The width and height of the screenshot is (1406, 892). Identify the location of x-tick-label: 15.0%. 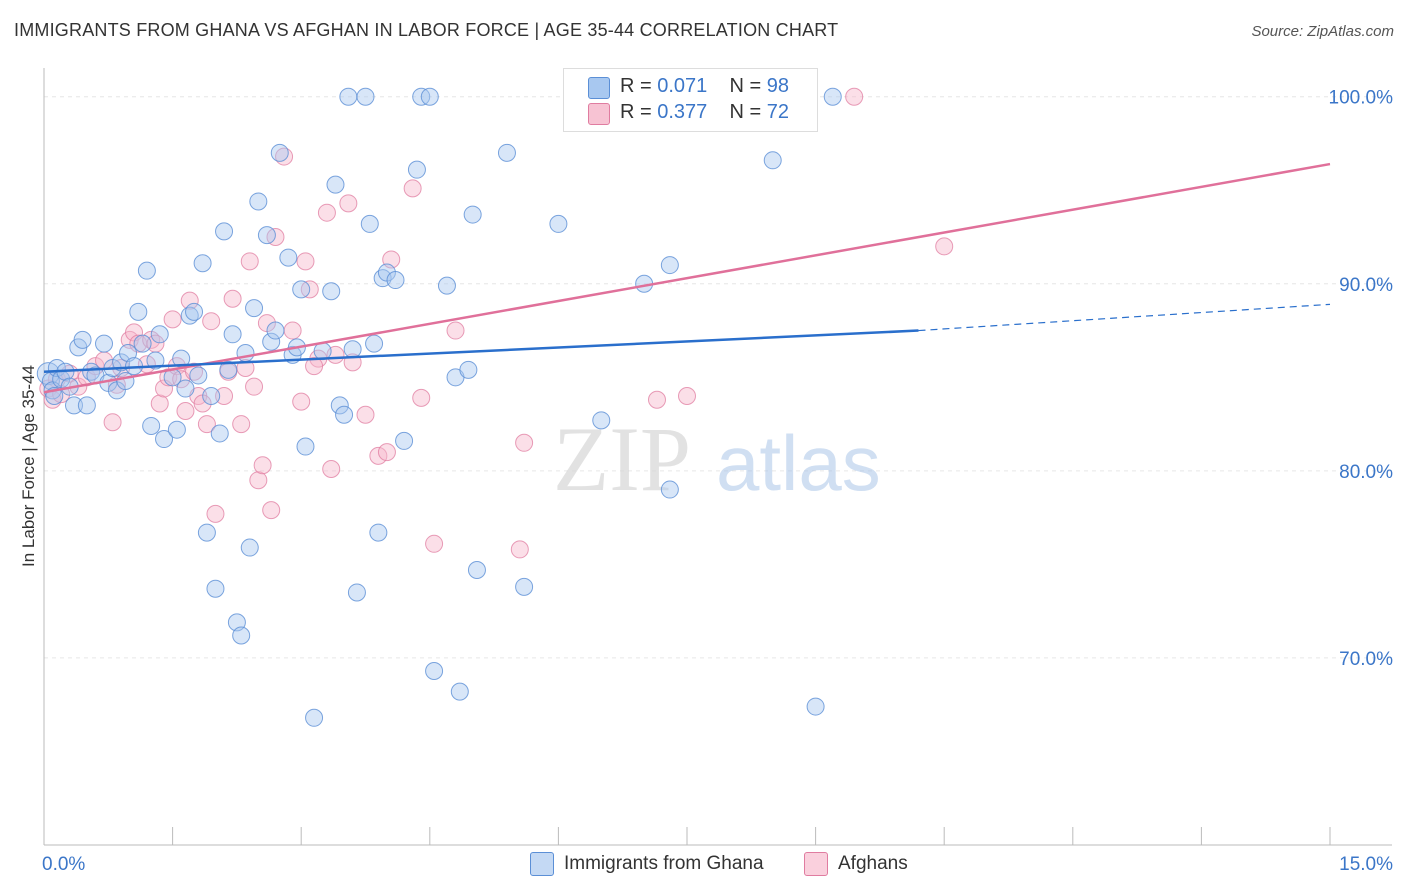
(1366, 864).